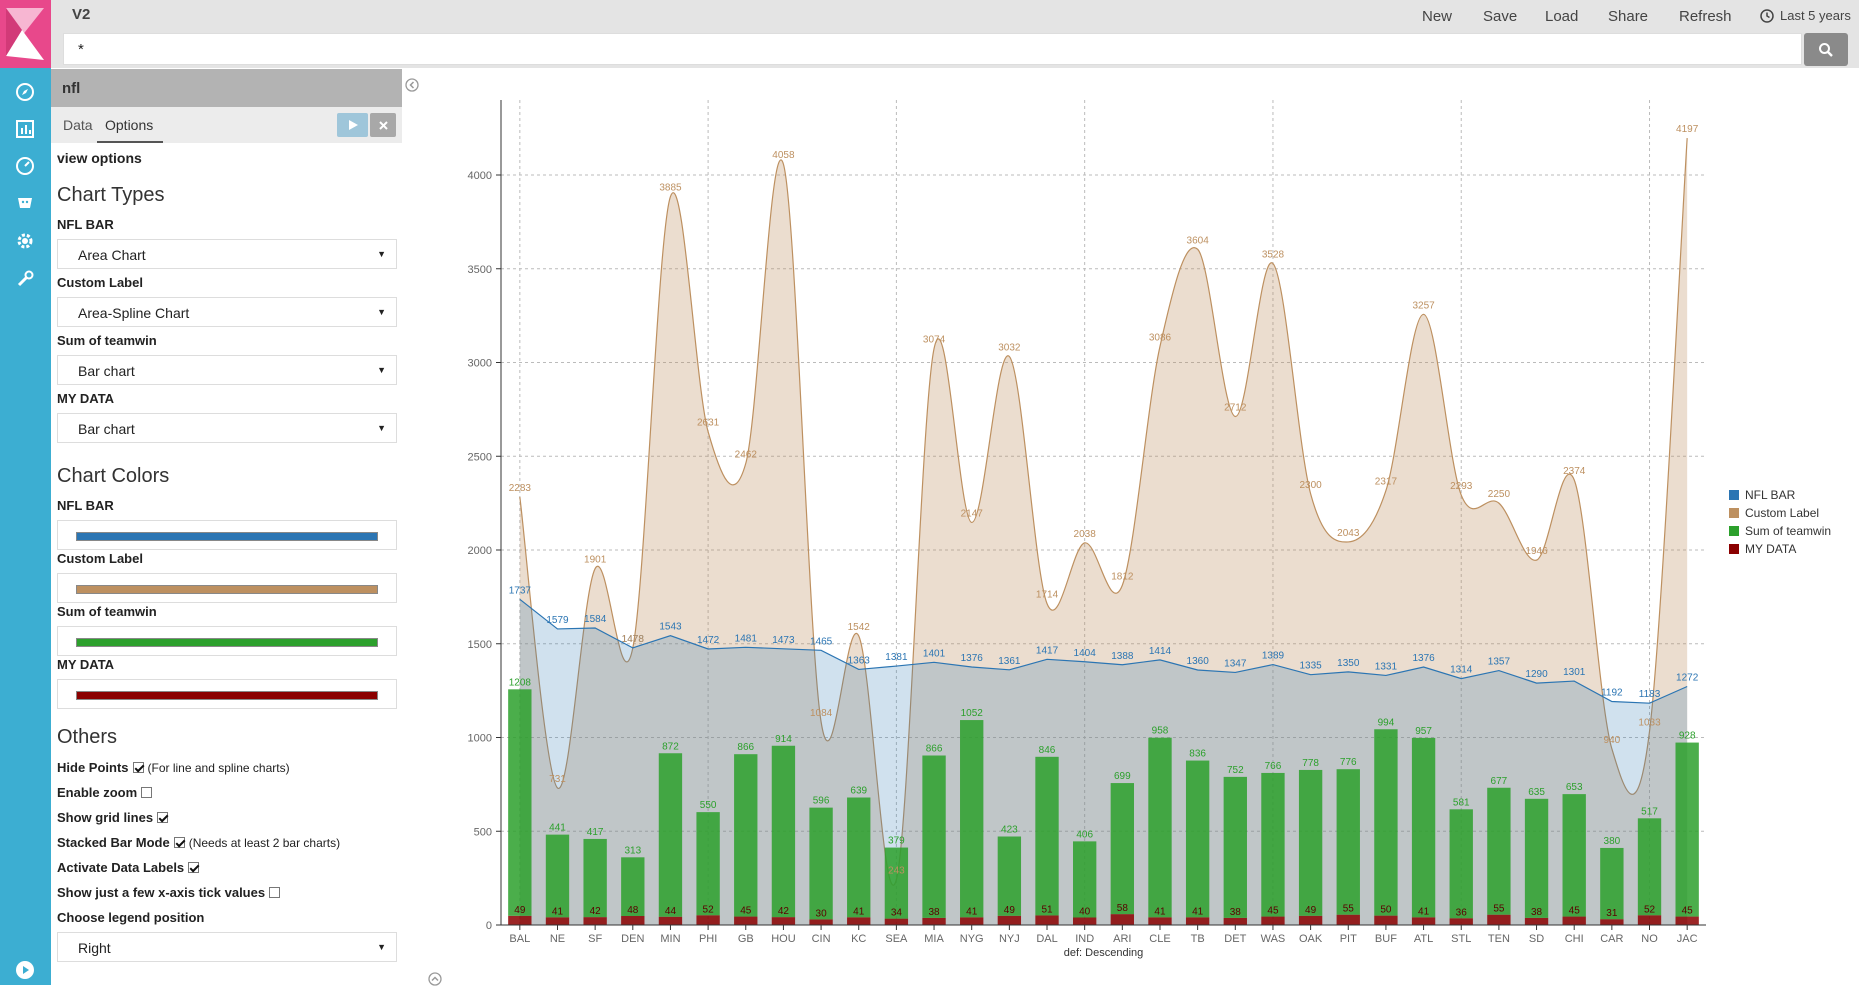 Image resolution: width=1859 pixels, height=991 pixels. What do you see at coordinates (1046, 939) in the screenshot?
I see `x-tick-label: DAL` at bounding box center [1046, 939].